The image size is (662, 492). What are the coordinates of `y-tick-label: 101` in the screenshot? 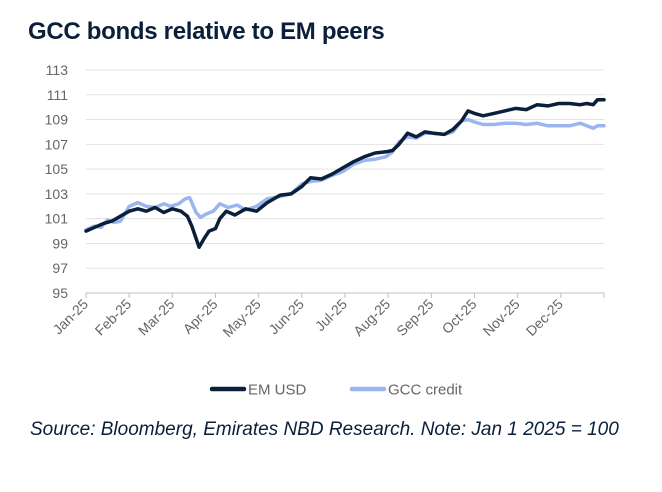 It's located at (57, 219).